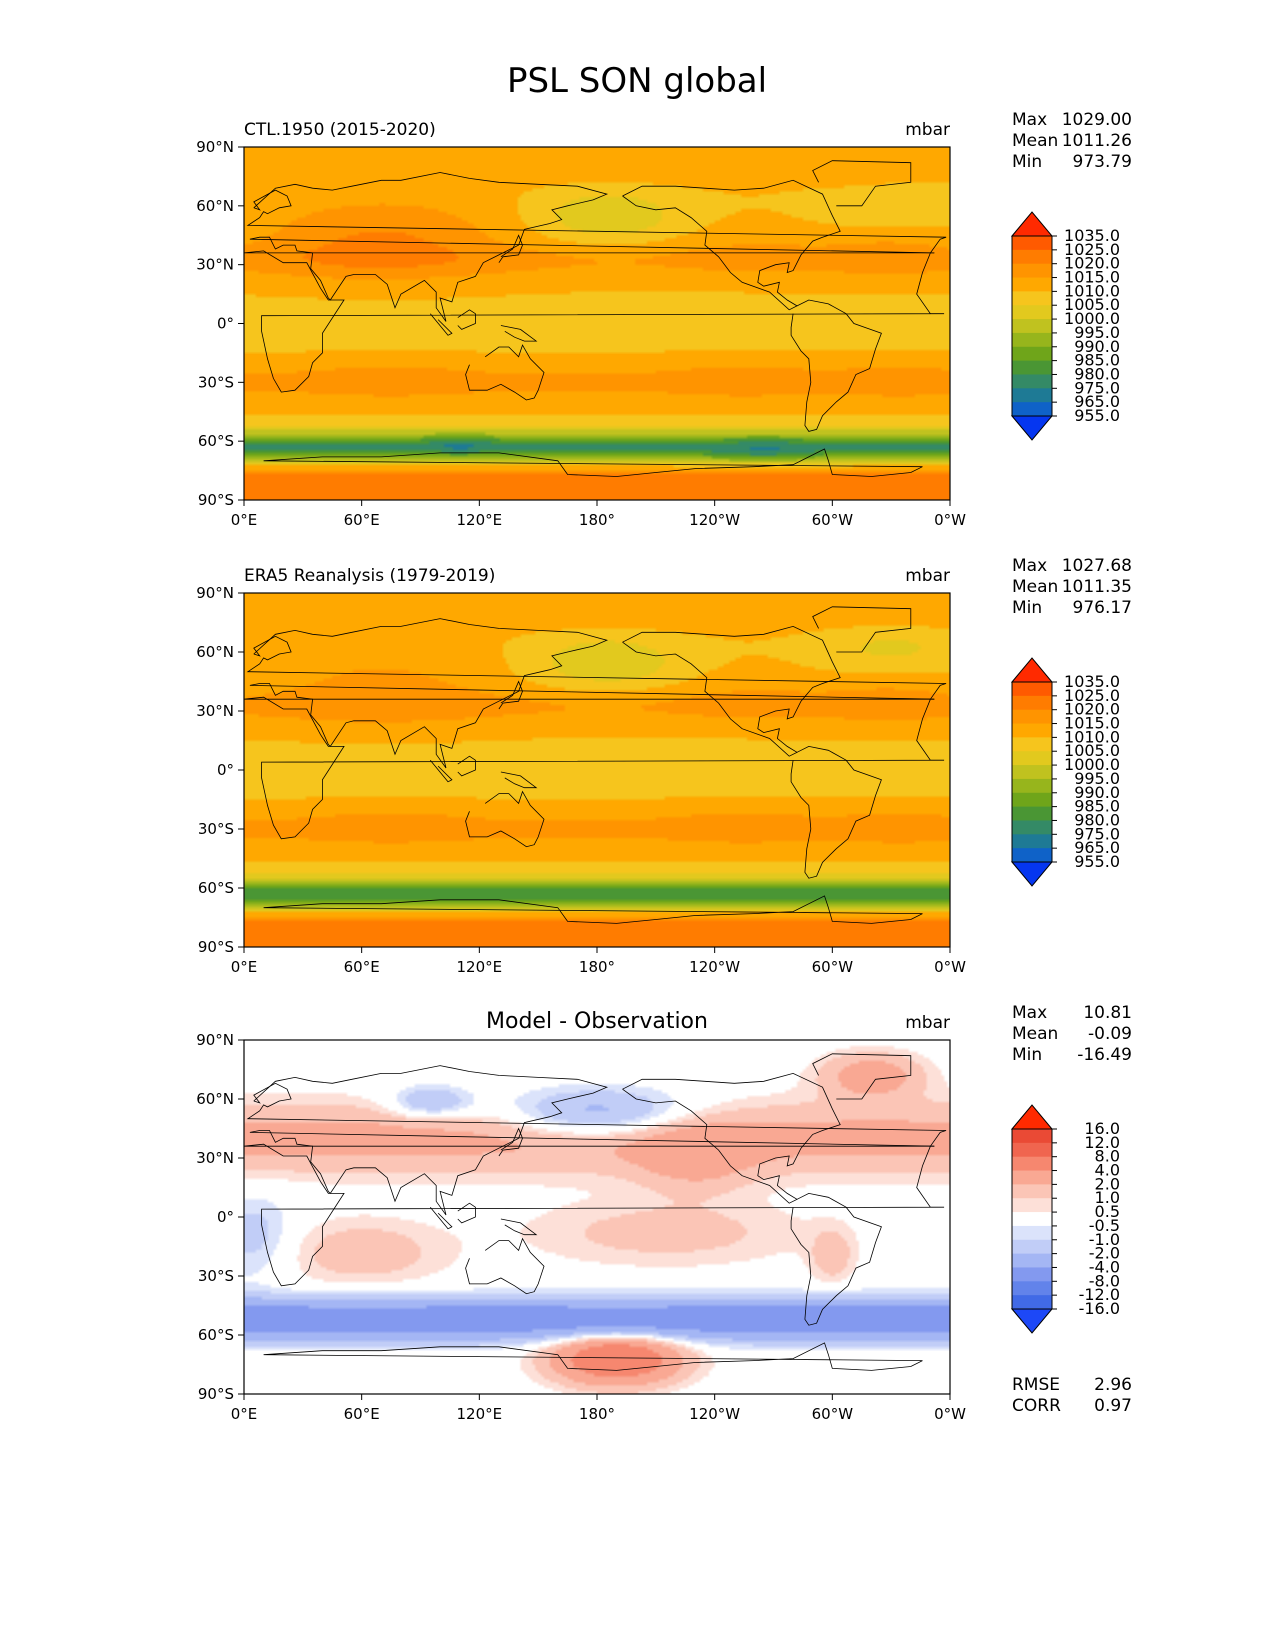 The image size is (1275, 1650). What do you see at coordinates (1032, 224) in the screenshot?
I see `colorbar-extend-max` at bounding box center [1032, 224].